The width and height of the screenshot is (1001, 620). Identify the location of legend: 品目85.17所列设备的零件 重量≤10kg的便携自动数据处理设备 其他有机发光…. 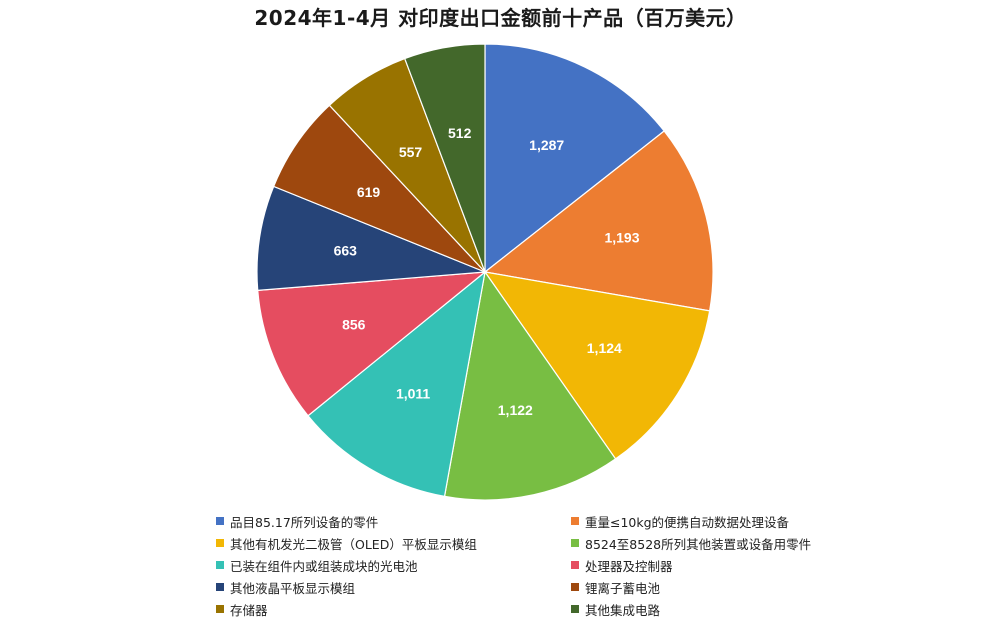
(576, 565).